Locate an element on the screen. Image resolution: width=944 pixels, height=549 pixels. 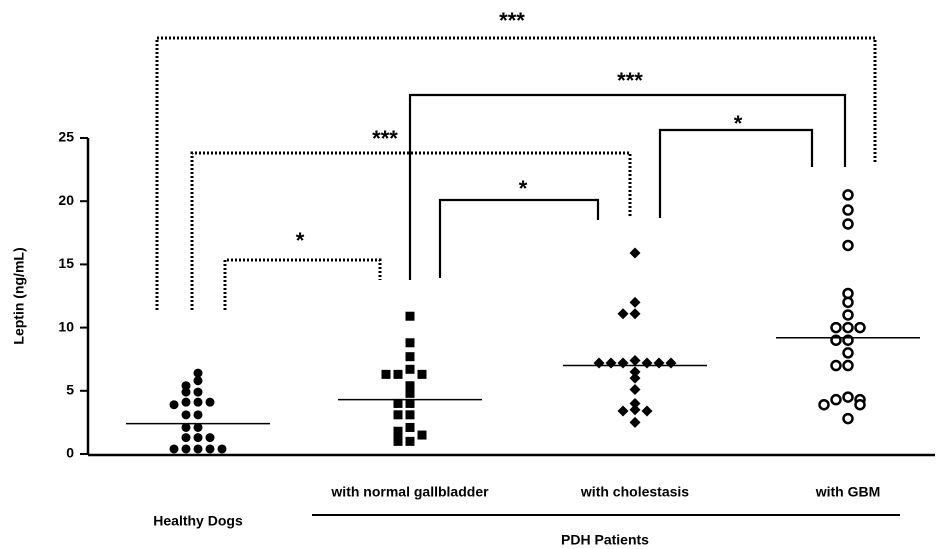
x-tick-label: Healthy Dogs is located at coordinates (198, 521).